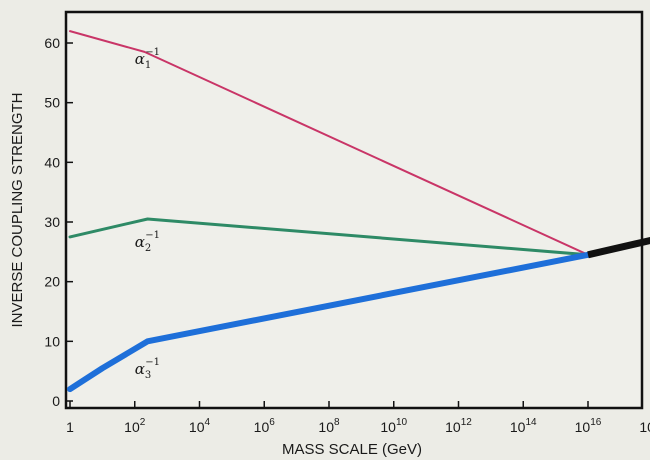 This screenshot has width=650, height=460. I want to click on y-tick-label: 0, so click(56, 401).